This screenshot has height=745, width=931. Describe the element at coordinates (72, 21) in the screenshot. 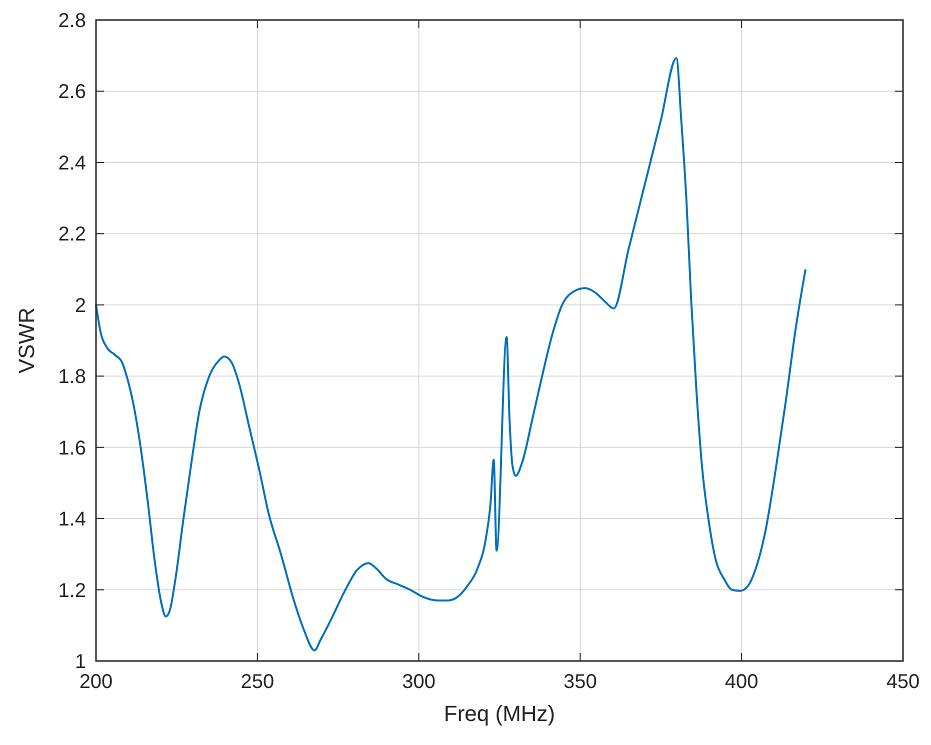

I see `y-tick-label: 2.8` at that location.